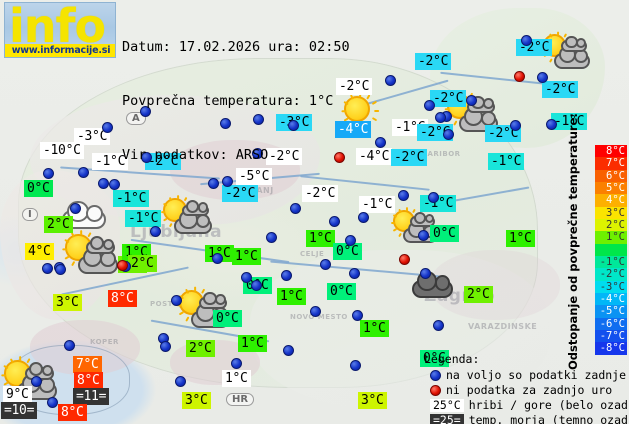 This screenshot has height=424, width=629. What do you see at coordinates (236, 47) in the screenshot?
I see `header-date-line: Datum: 17.02.2026 ura: 02:50` at bounding box center [236, 47].